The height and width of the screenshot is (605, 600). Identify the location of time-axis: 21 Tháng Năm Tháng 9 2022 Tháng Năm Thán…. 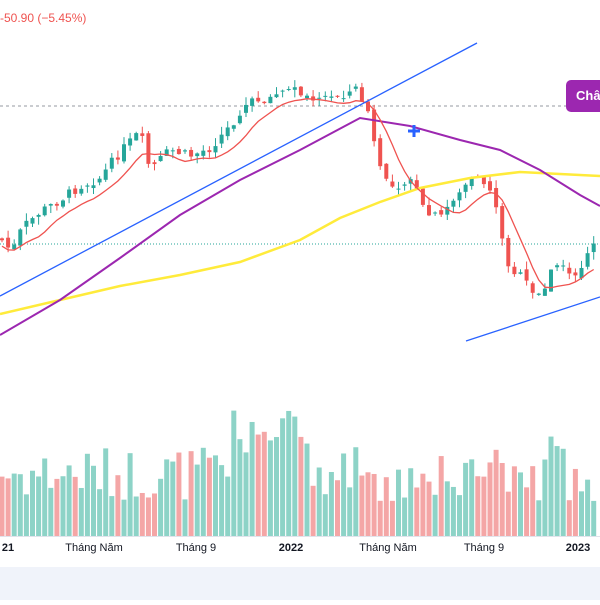
(300, 551).